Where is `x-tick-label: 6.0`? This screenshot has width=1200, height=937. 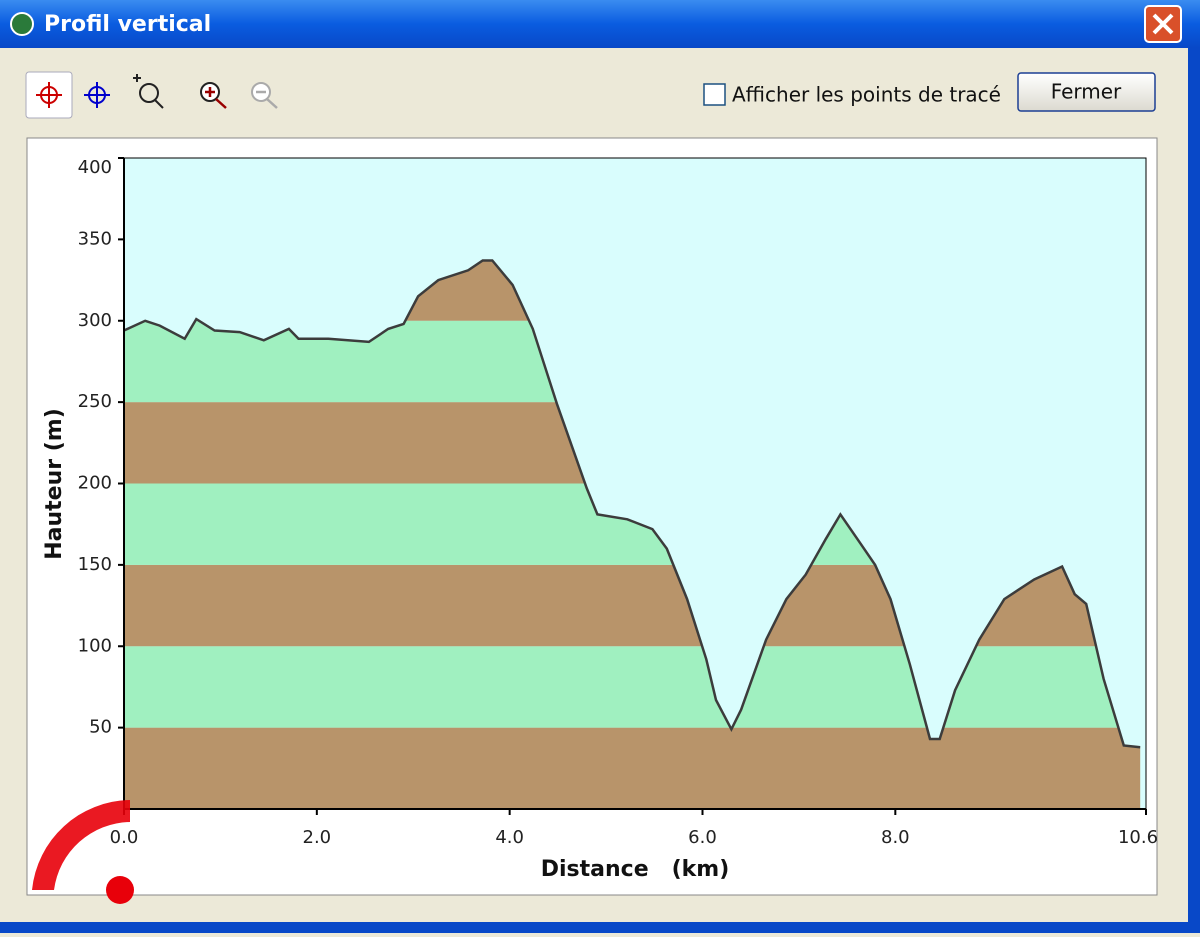 x-tick-label: 6.0 is located at coordinates (702, 837).